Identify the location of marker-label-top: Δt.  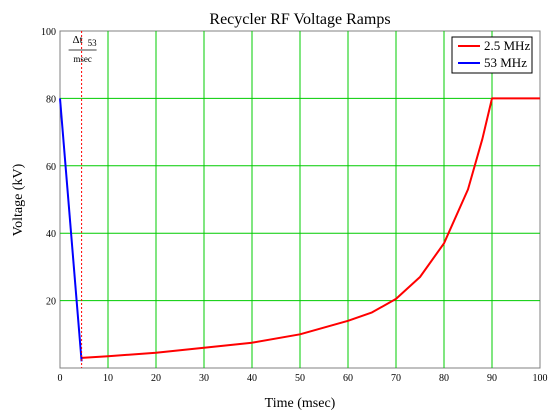
(78, 40).